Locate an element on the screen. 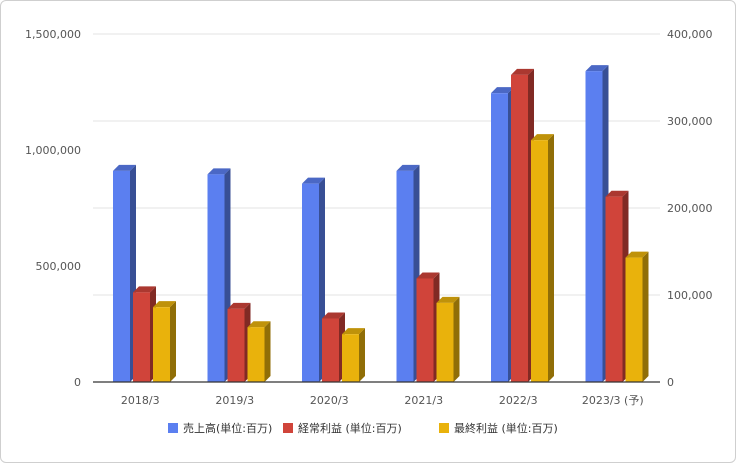  legend-item: 売上高(単位:百万) is located at coordinates (220, 428).